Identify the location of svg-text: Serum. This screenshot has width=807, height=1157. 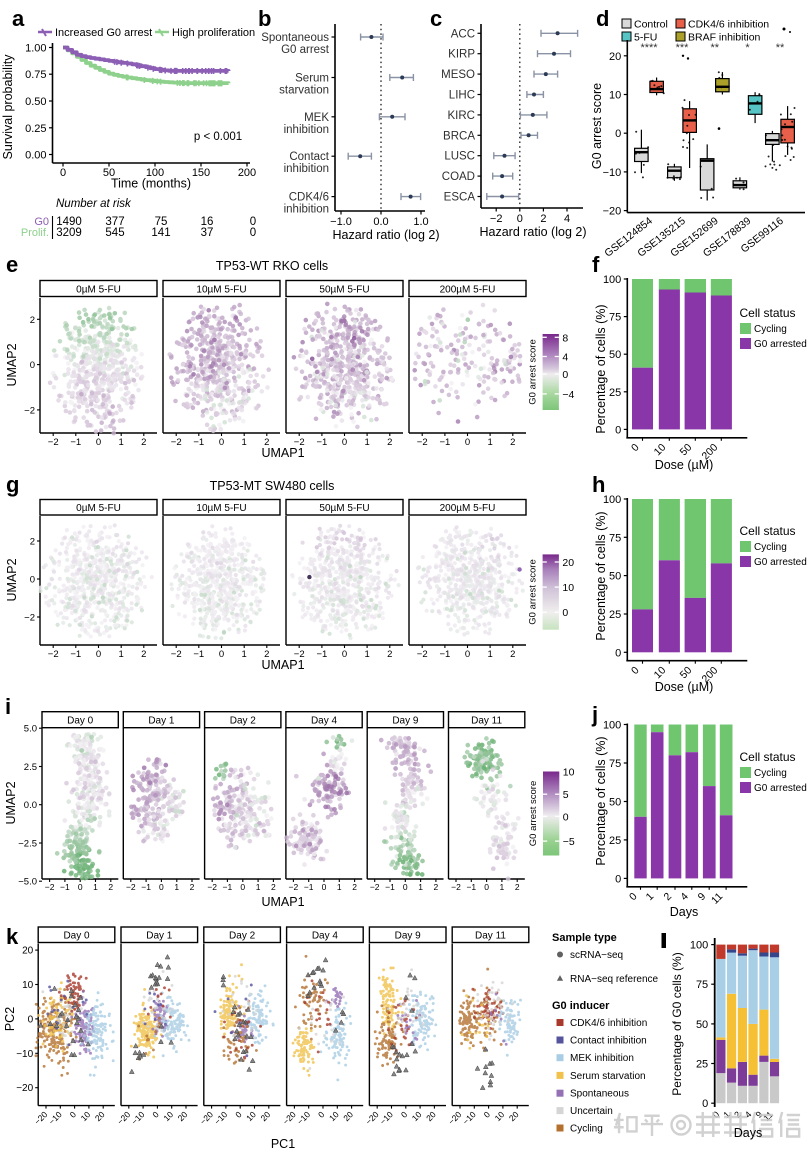
(312, 79).